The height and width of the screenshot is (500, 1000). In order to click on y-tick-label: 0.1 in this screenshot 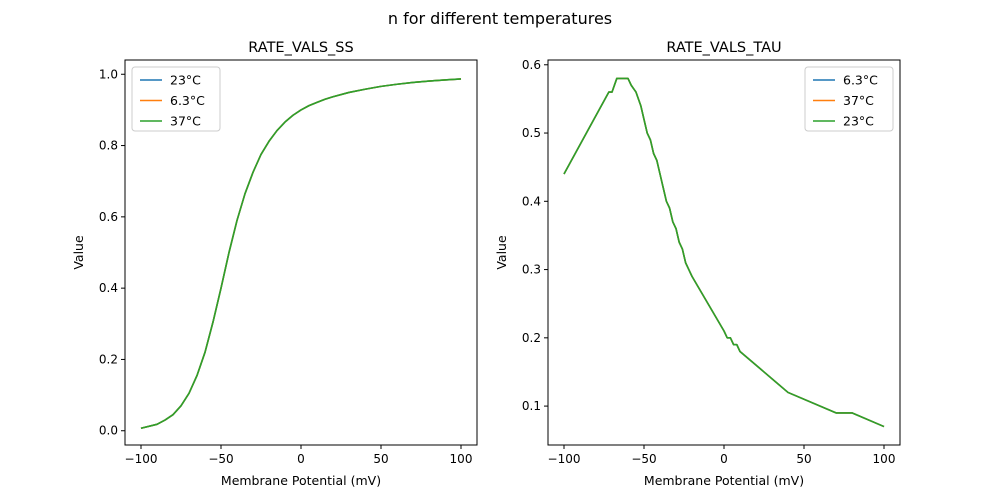, I will do `click(531, 406)`.